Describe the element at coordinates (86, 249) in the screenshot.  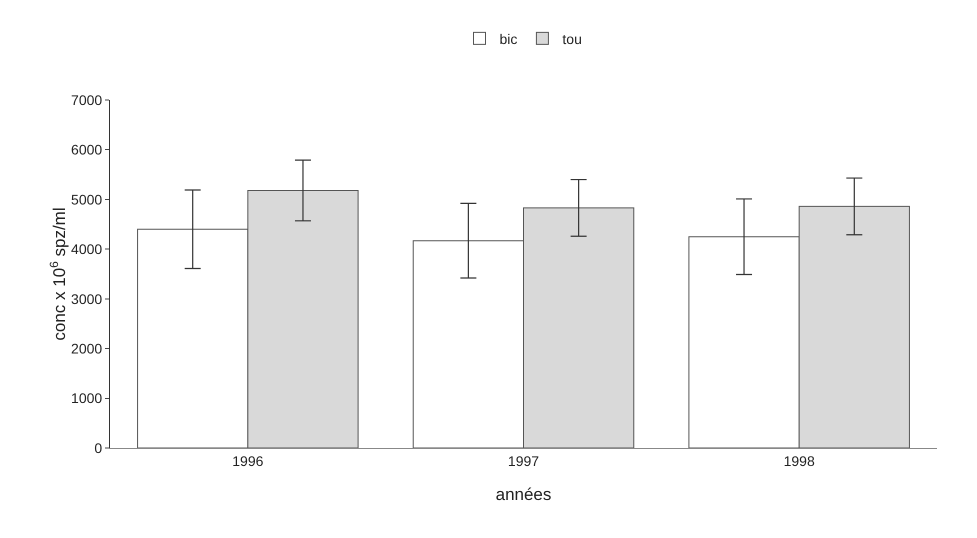
I see `y-tick-label: 4000` at that location.